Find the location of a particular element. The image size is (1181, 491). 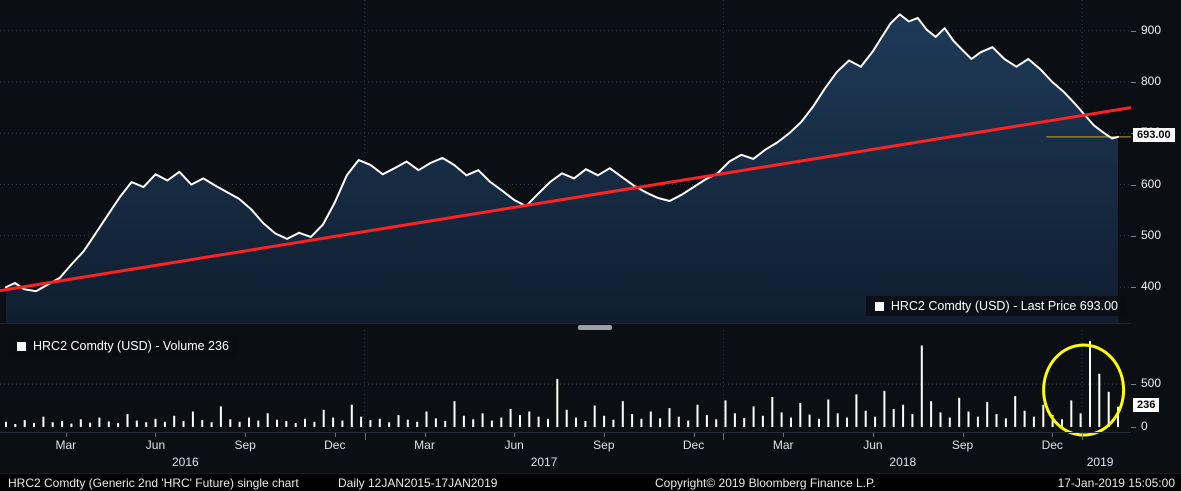

volume-legend: HRC2 Comdty (USD) - Volume 236 is located at coordinates (123, 346).